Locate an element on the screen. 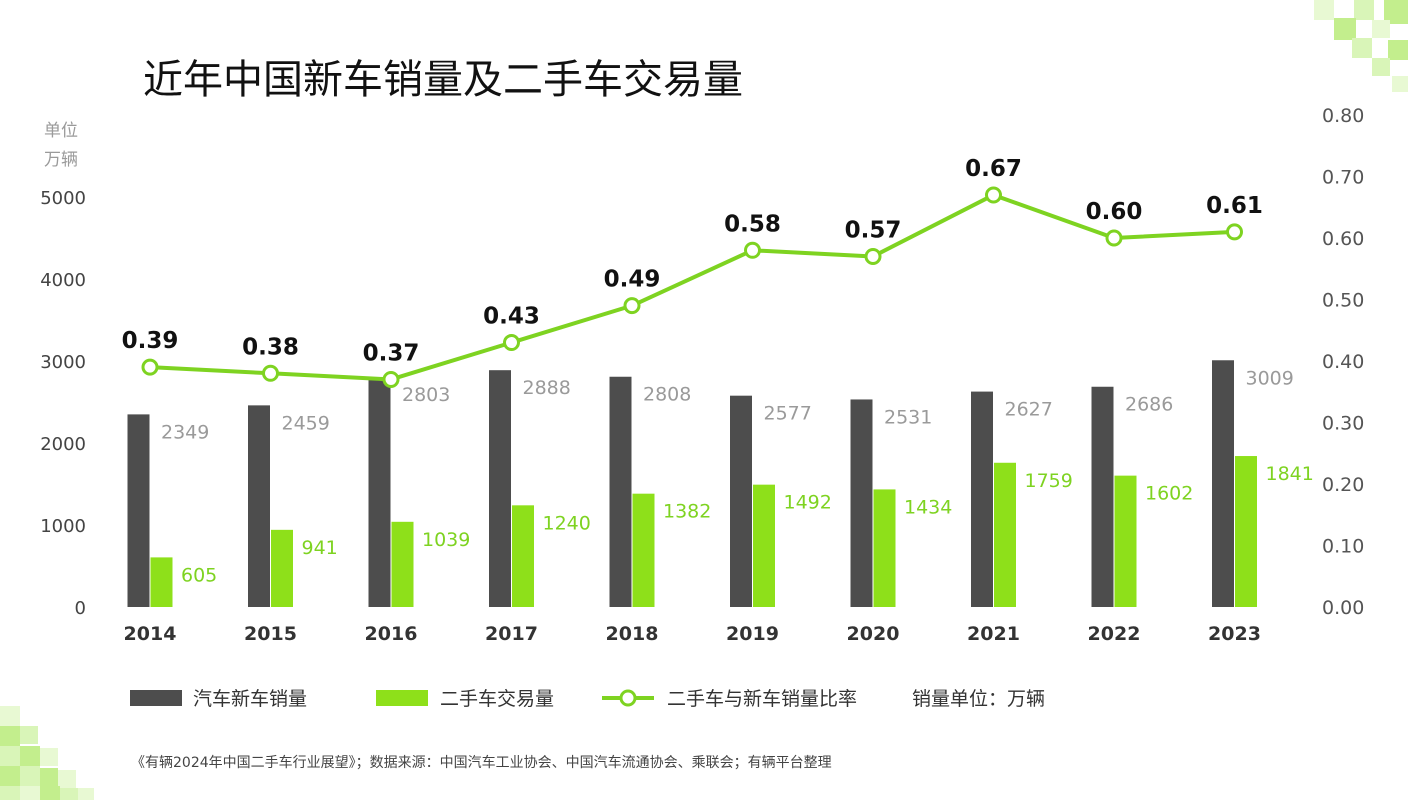 The image size is (1408, 800). new-car-value-label: 2349 is located at coordinates (185, 432).